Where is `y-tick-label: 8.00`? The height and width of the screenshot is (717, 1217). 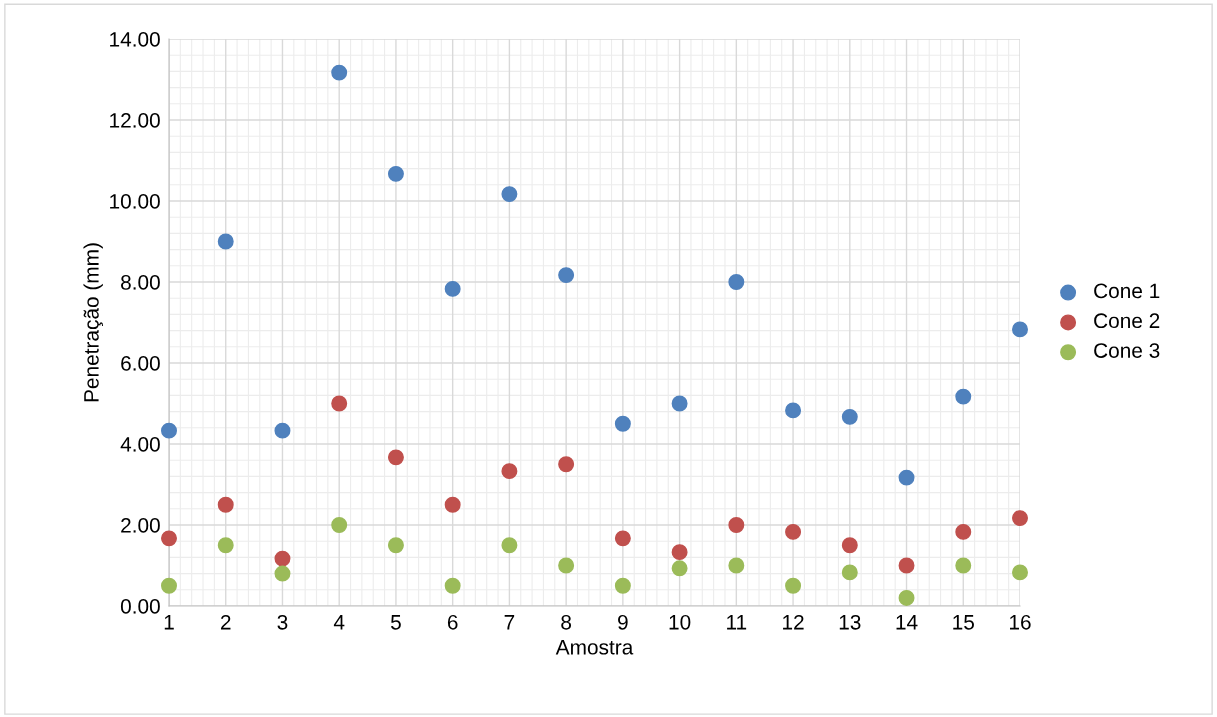 y-tick-label: 8.00 is located at coordinates (140, 282).